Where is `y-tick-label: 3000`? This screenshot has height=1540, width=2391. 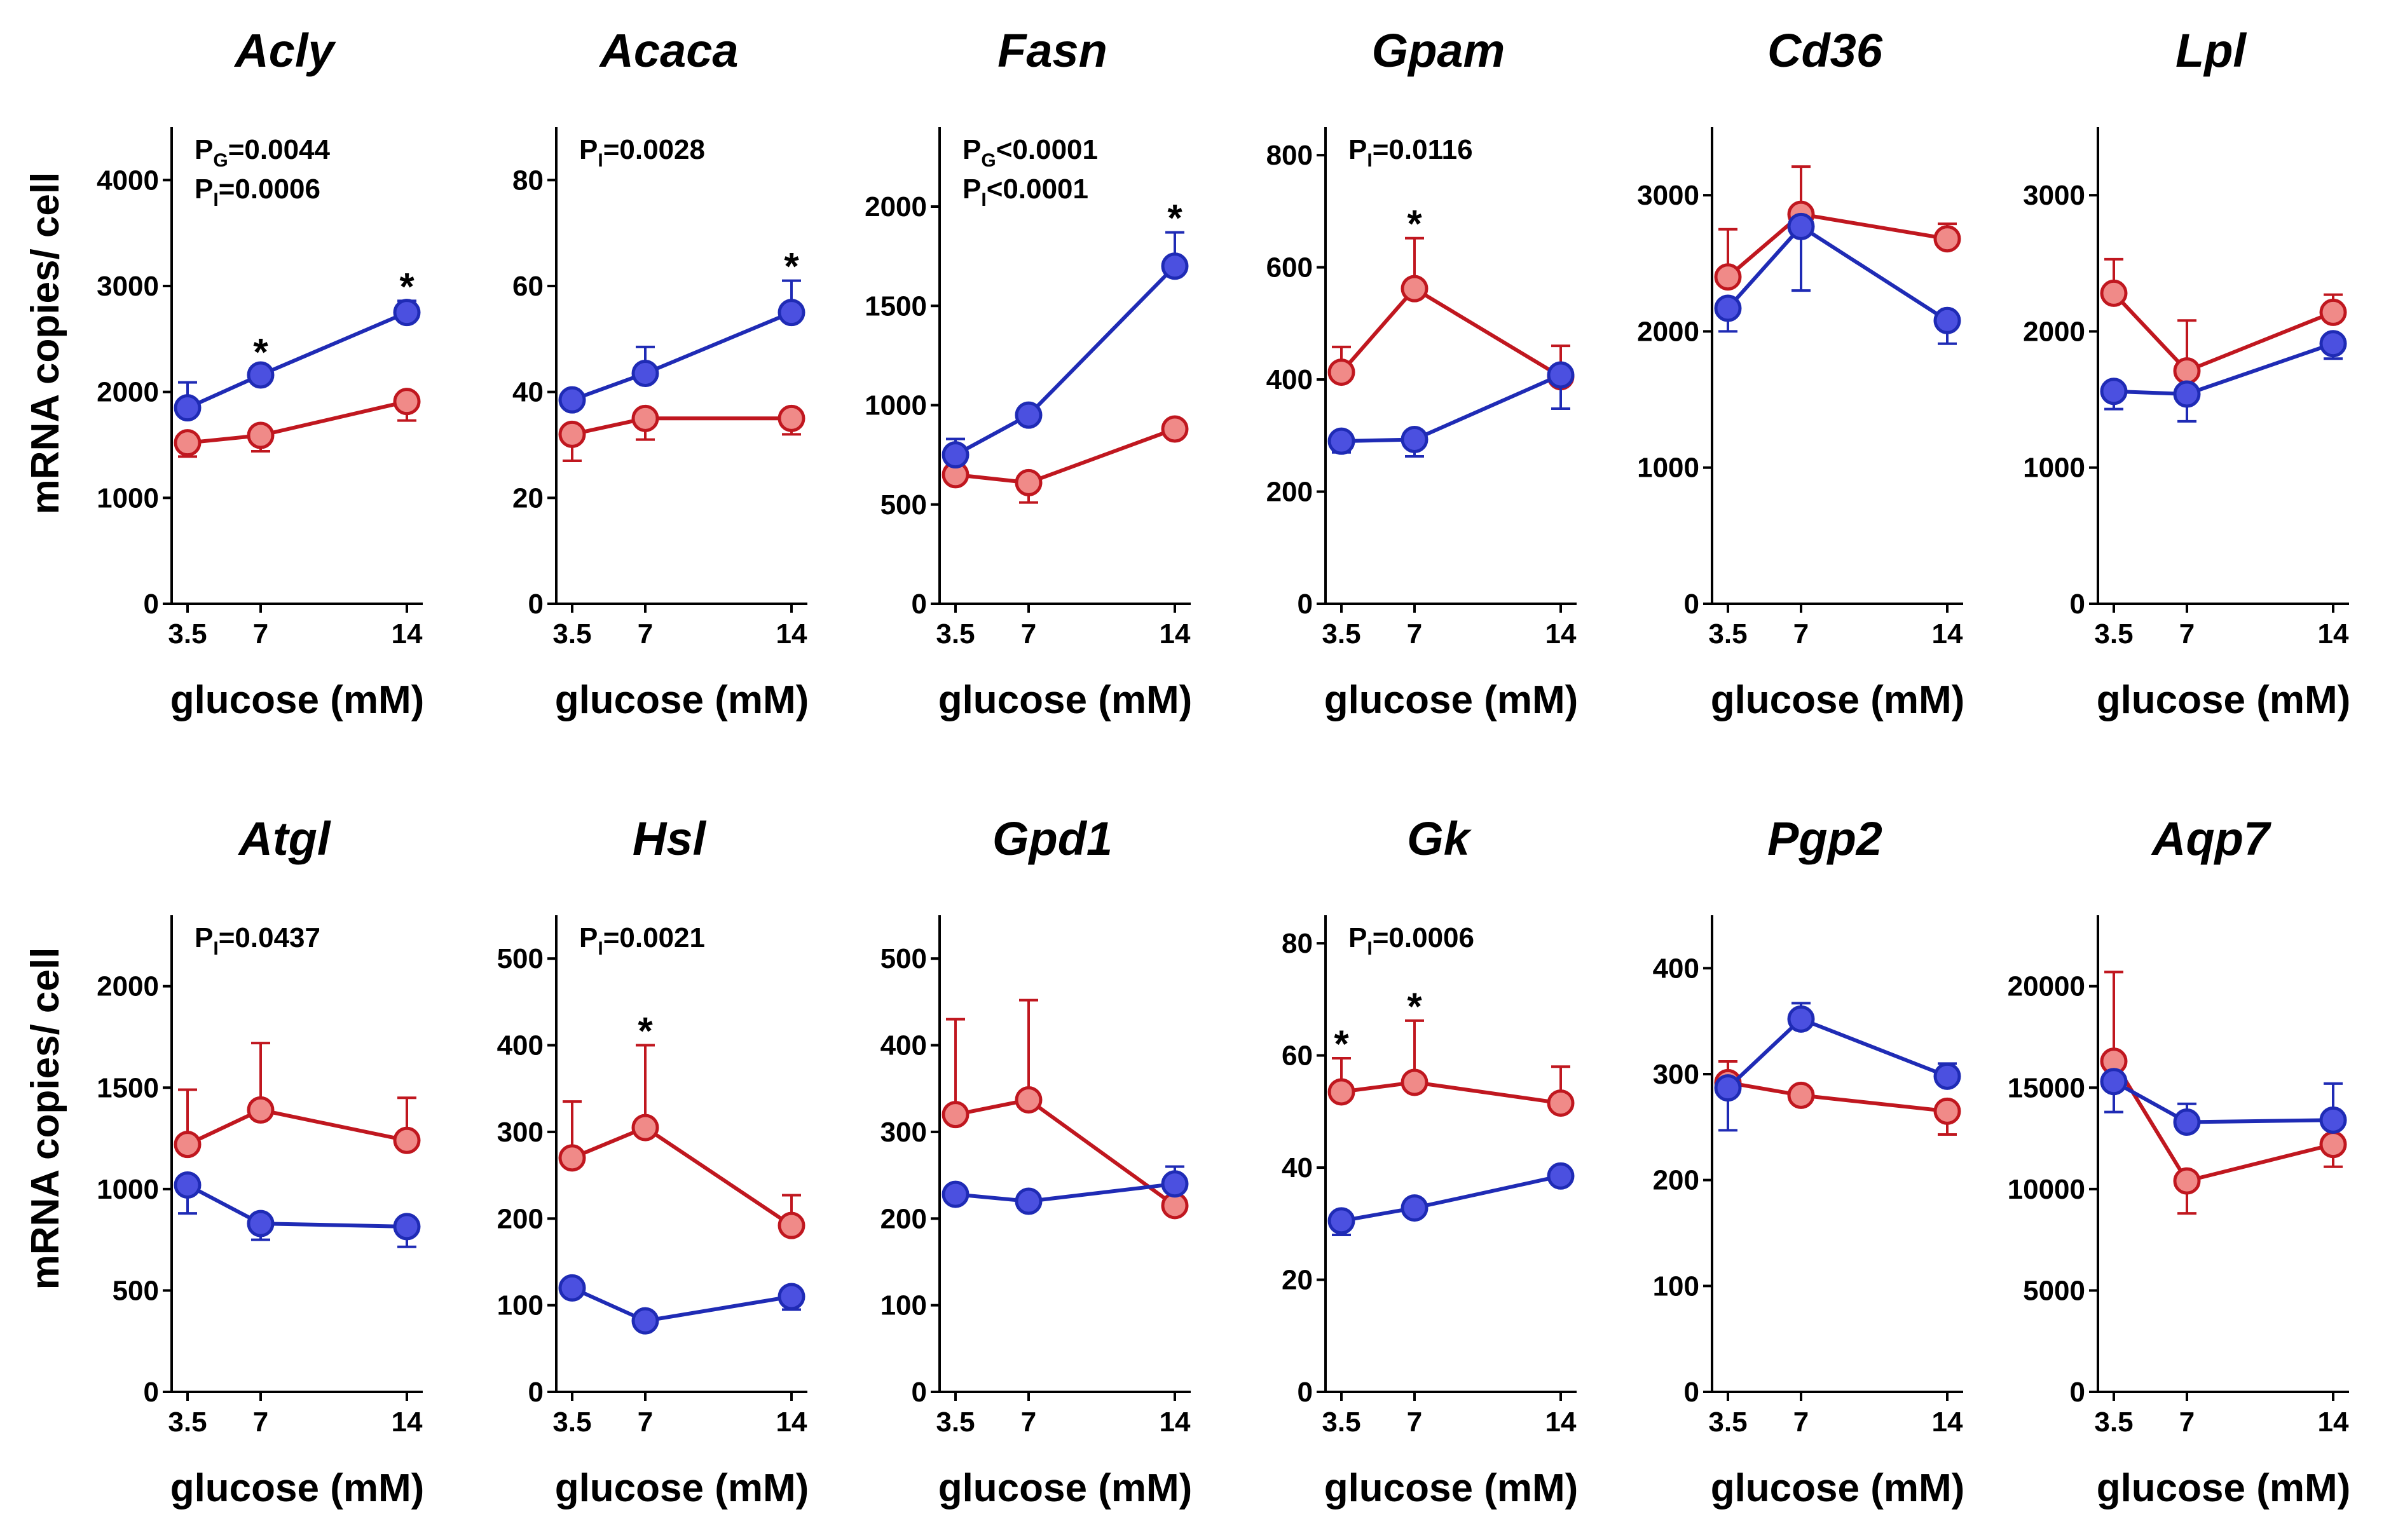 y-tick-label: 3000 is located at coordinates (1668, 196).